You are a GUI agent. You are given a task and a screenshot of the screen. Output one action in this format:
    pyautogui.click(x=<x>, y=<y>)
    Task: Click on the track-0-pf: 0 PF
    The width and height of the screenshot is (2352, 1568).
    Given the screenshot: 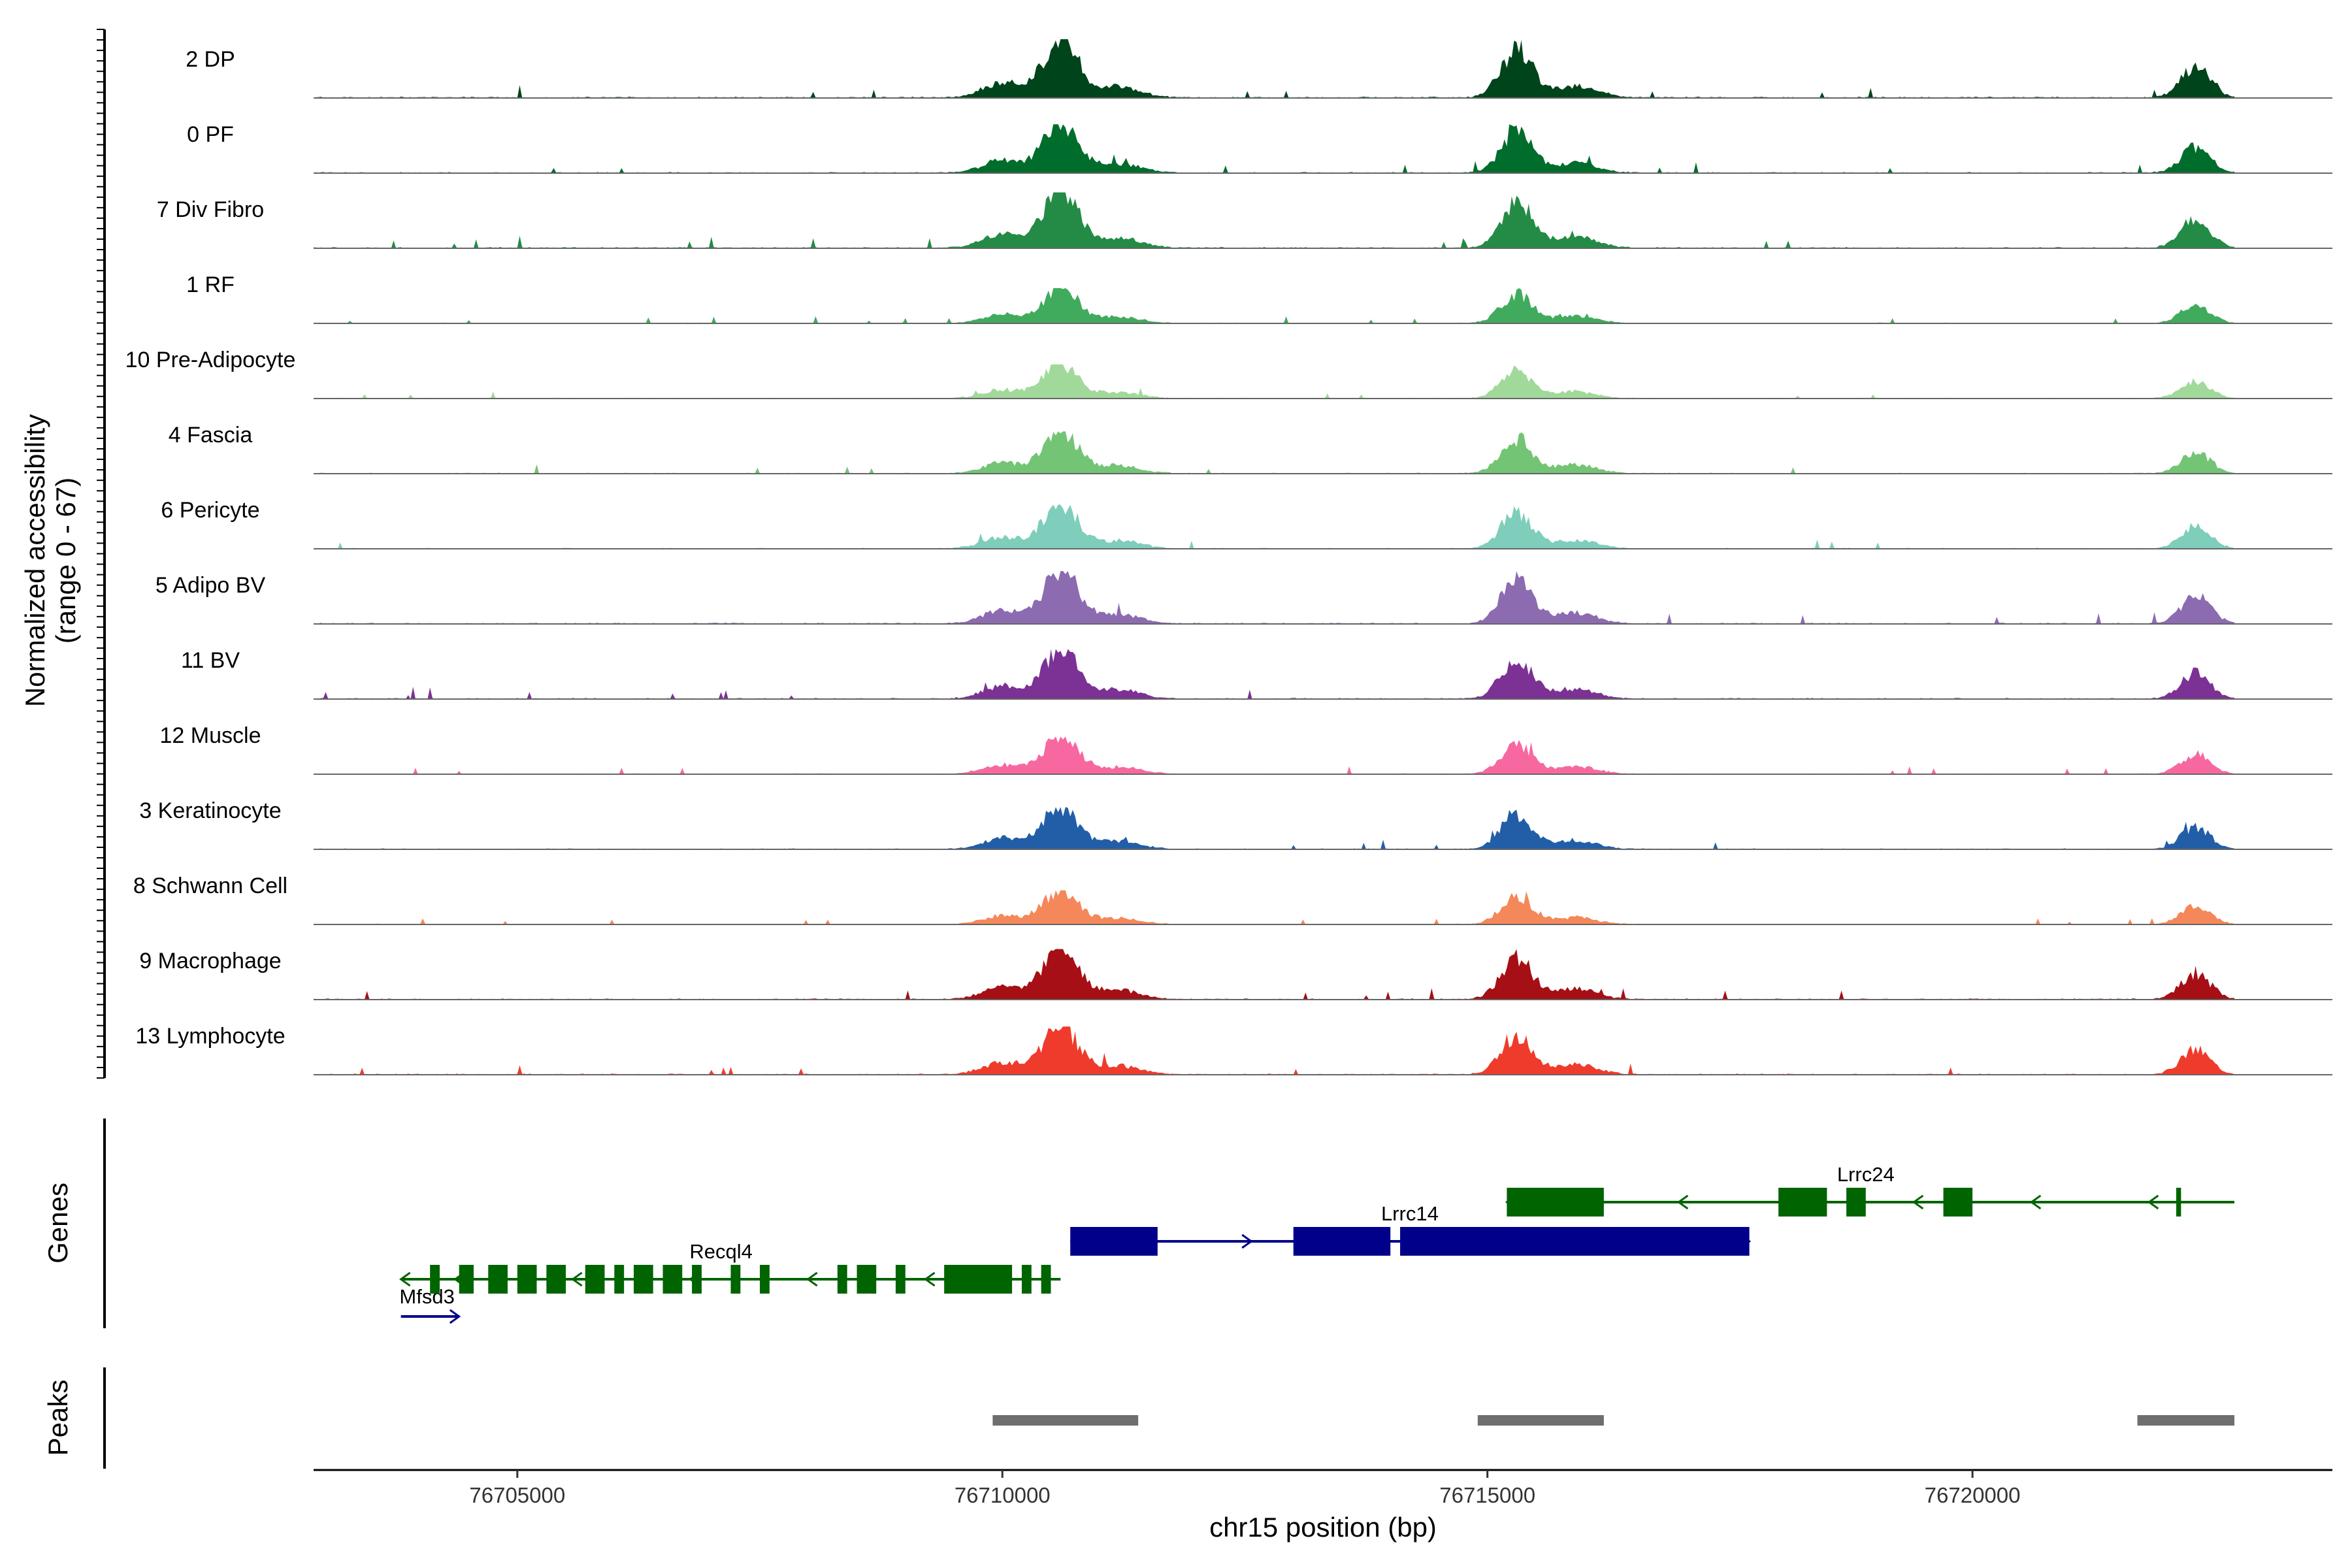 What is the action you would take?
    pyautogui.click(x=1259, y=148)
    